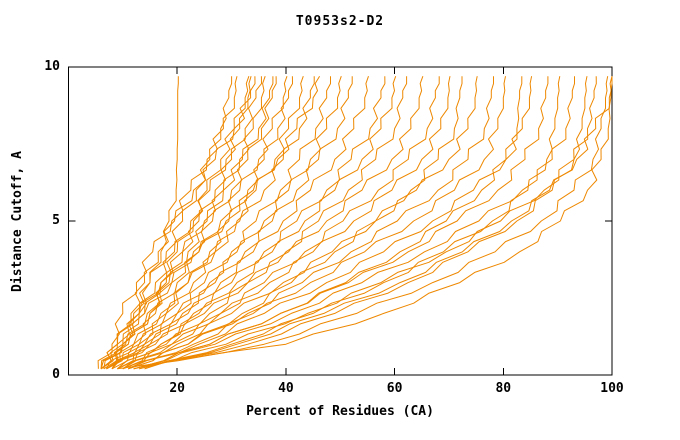  Describe the element at coordinates (503, 388) in the screenshot. I see `x-tick-label: 80` at that location.